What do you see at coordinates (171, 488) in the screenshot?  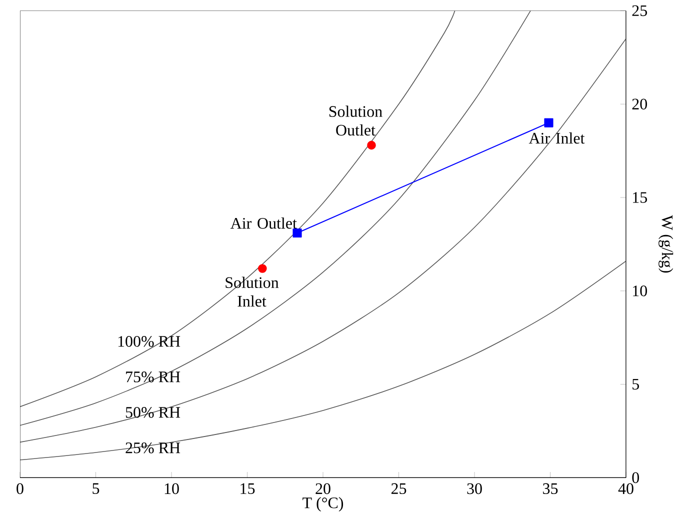 I see `x-tick-label: 10` at bounding box center [171, 488].